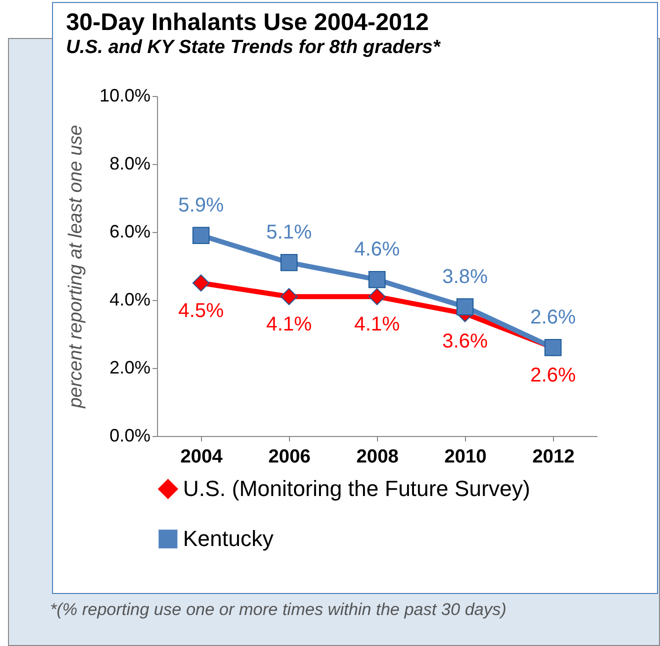 The height and width of the screenshot is (646, 660). What do you see at coordinates (129, 300) in the screenshot?
I see `y-tick-label: 4.0%` at bounding box center [129, 300].